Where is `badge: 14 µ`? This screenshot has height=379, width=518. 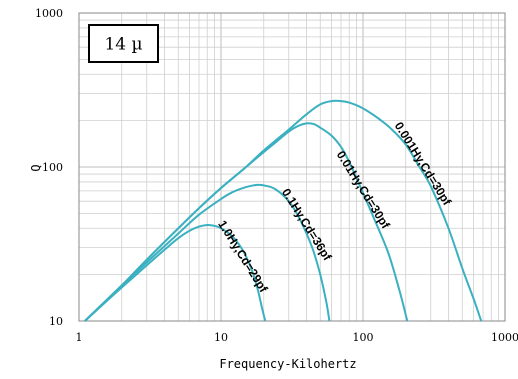 badge: 14 µ is located at coordinates (123, 43).